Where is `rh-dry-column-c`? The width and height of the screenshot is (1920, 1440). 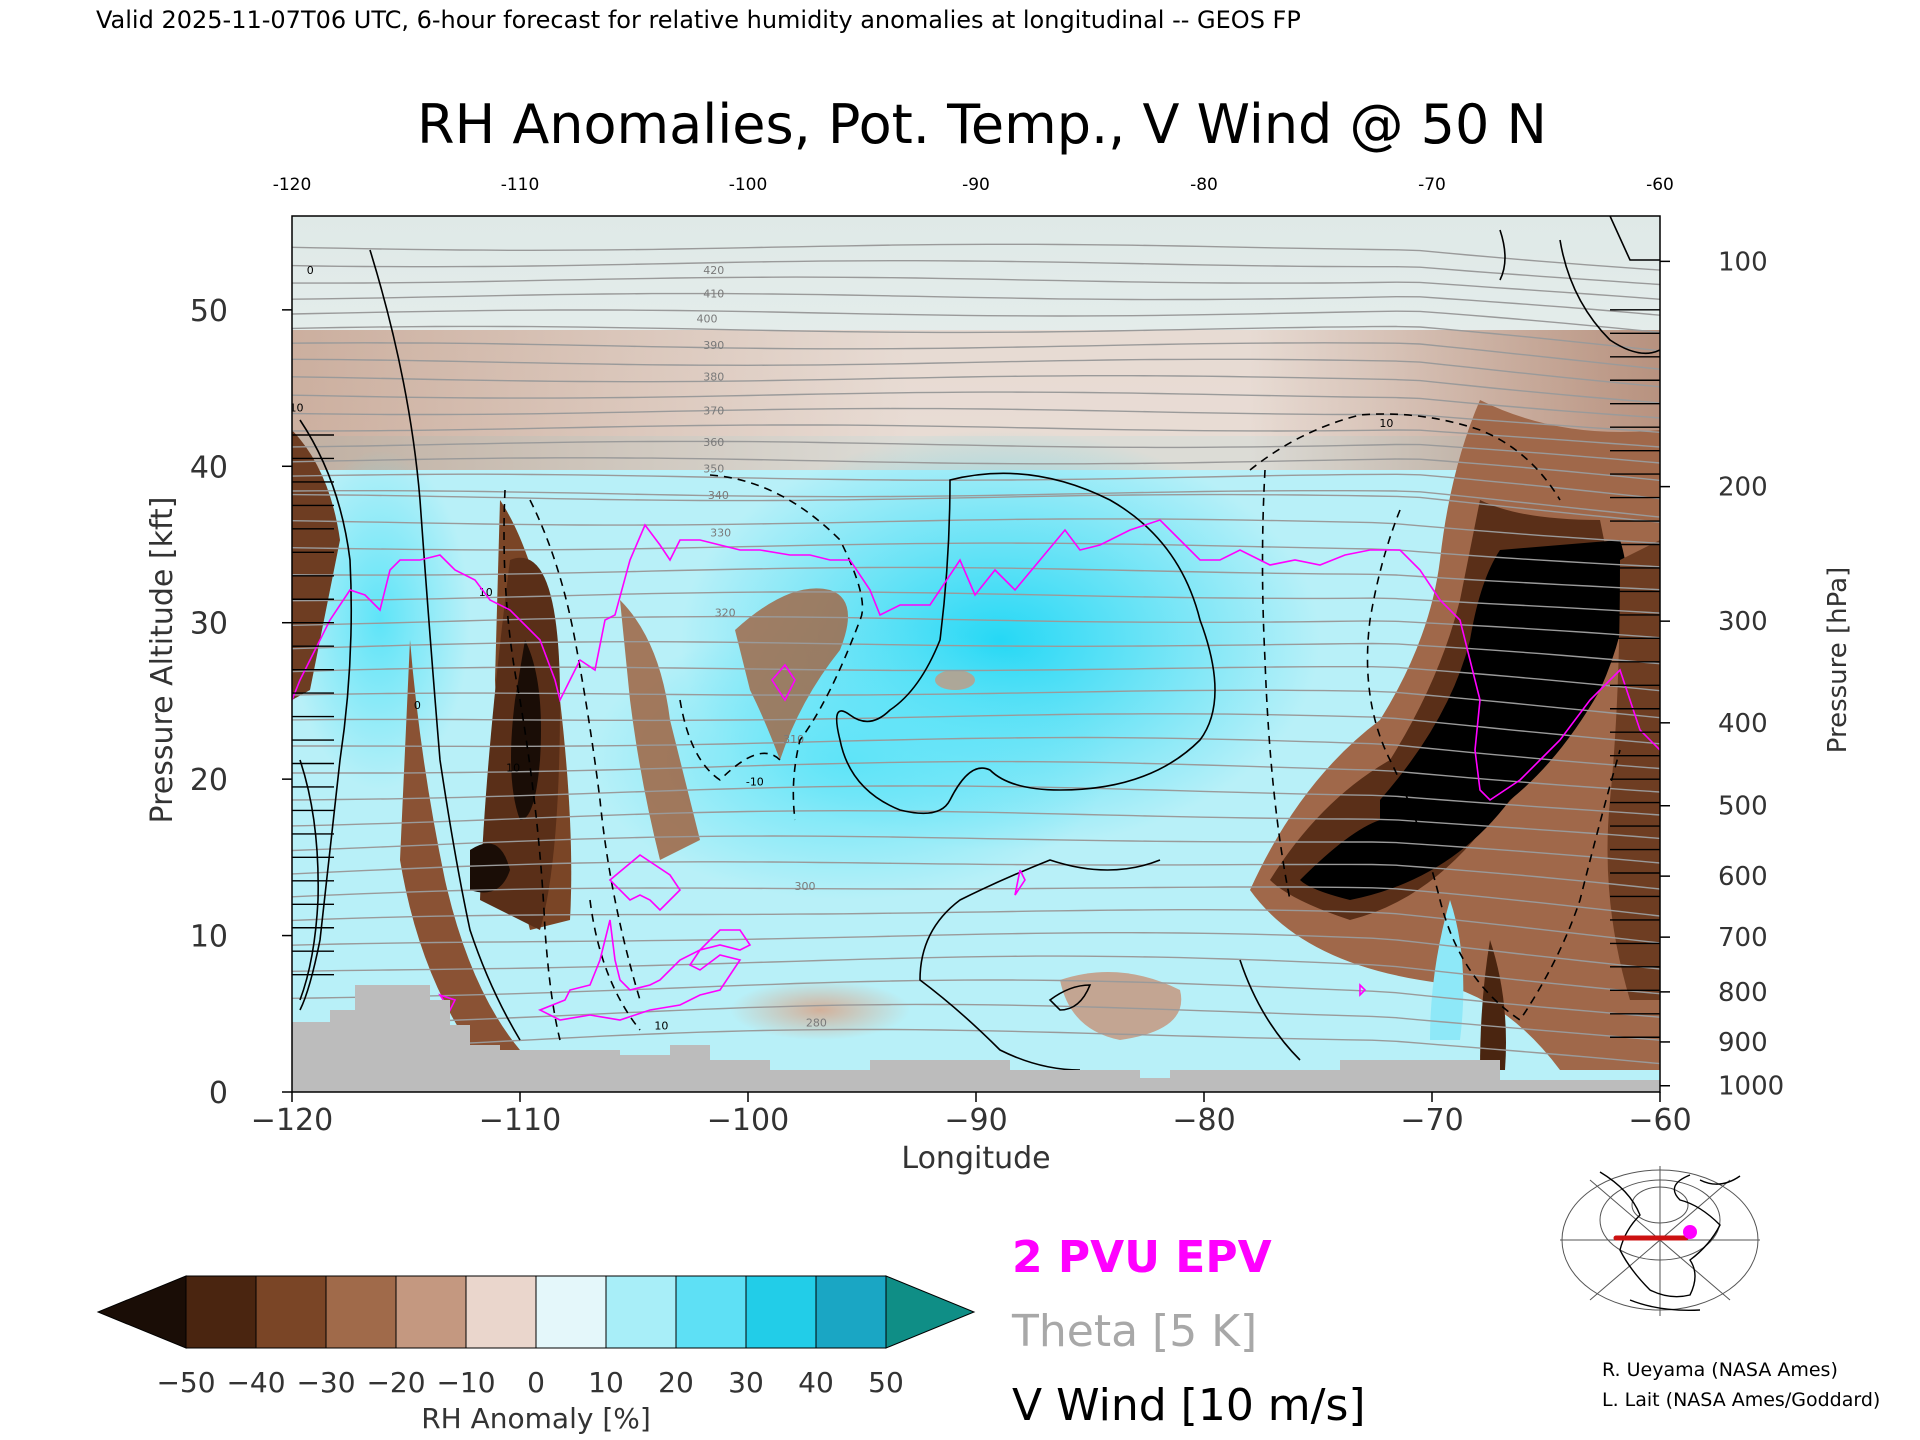
rh-dry-column-c is located at coordinates (660, 730).